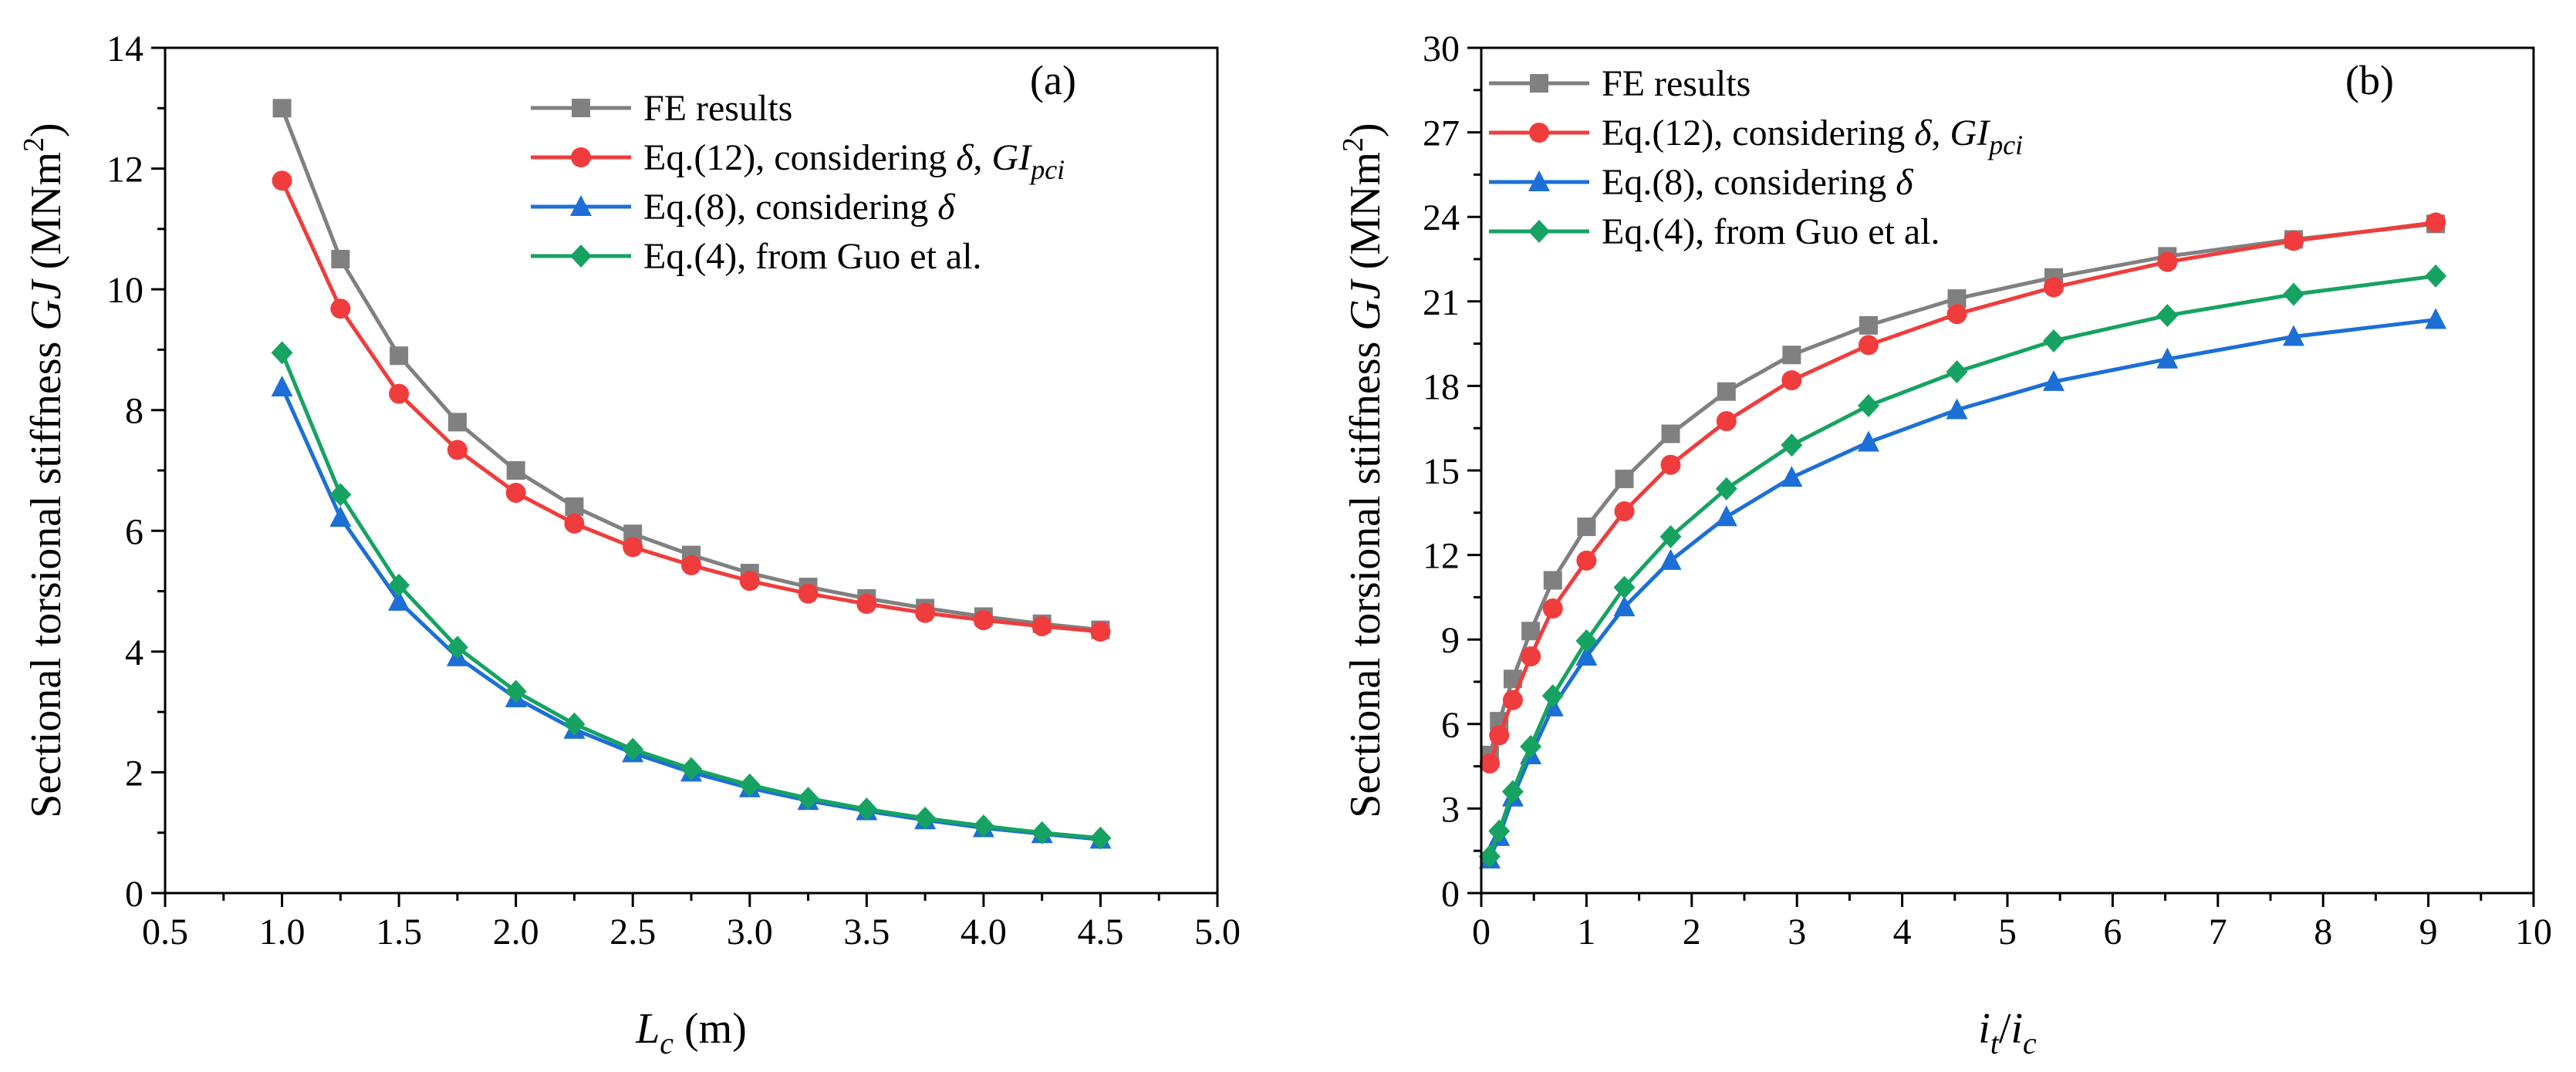 The width and height of the screenshot is (2576, 1072). Describe the element at coordinates (691, 1032) in the screenshot. I see `panel-a-xlabel: Lc (m)` at that location.